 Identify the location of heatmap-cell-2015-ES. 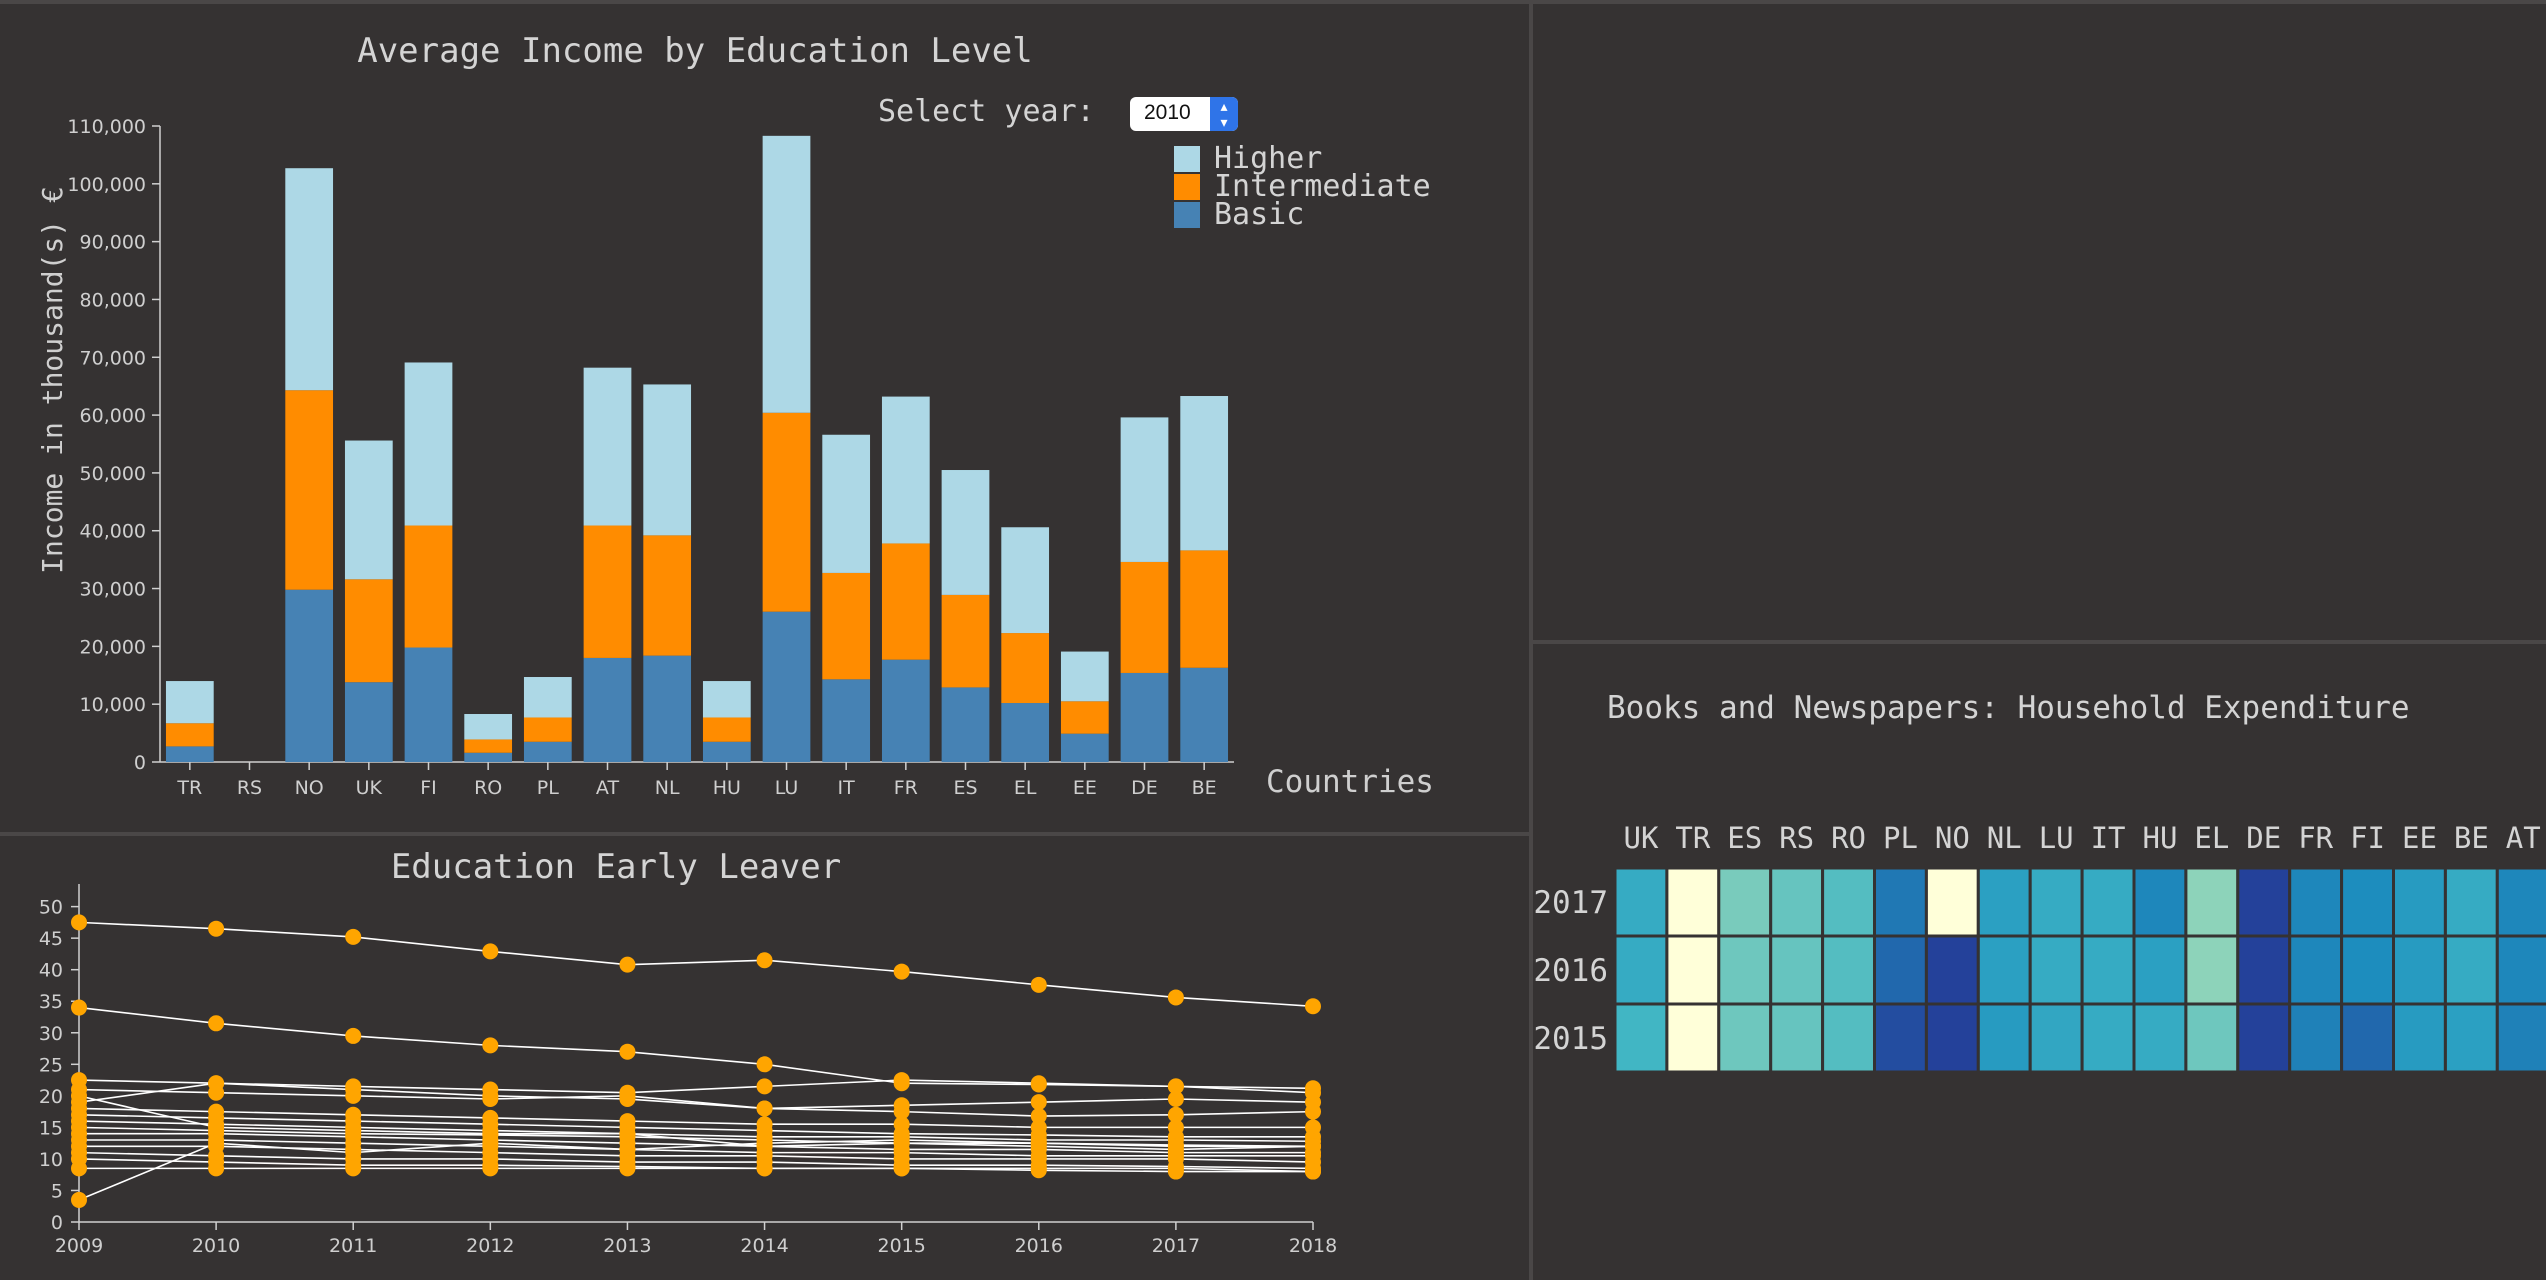
(1745, 1038).